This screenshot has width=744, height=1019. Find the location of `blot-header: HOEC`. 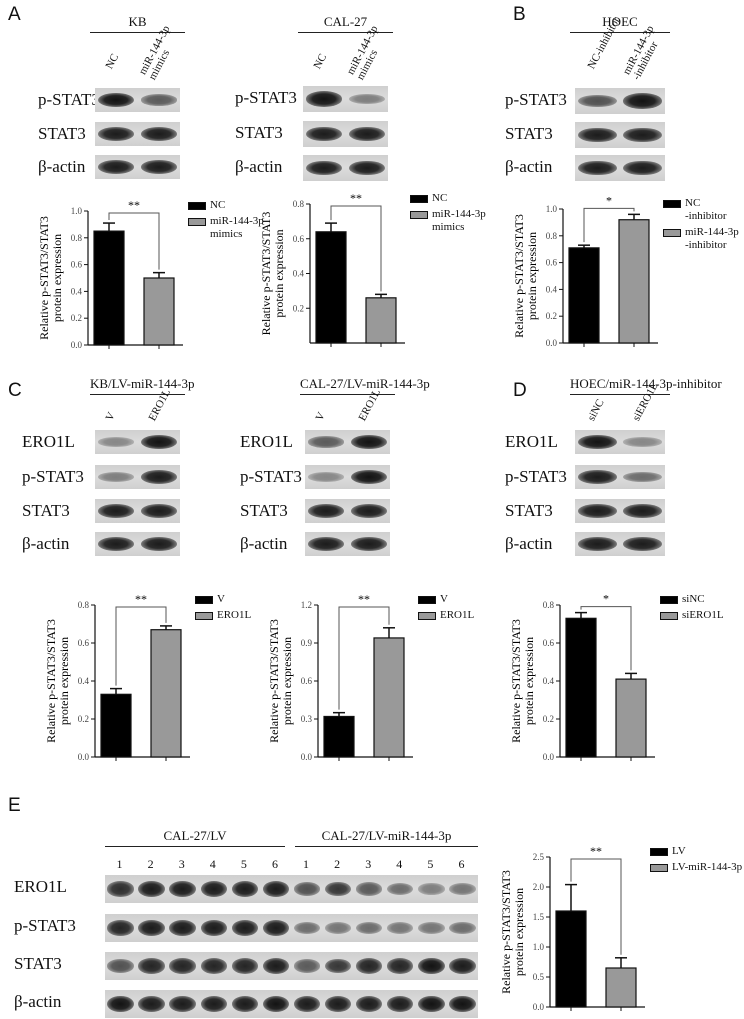

blot-header: HOEC is located at coordinates (620, 23).